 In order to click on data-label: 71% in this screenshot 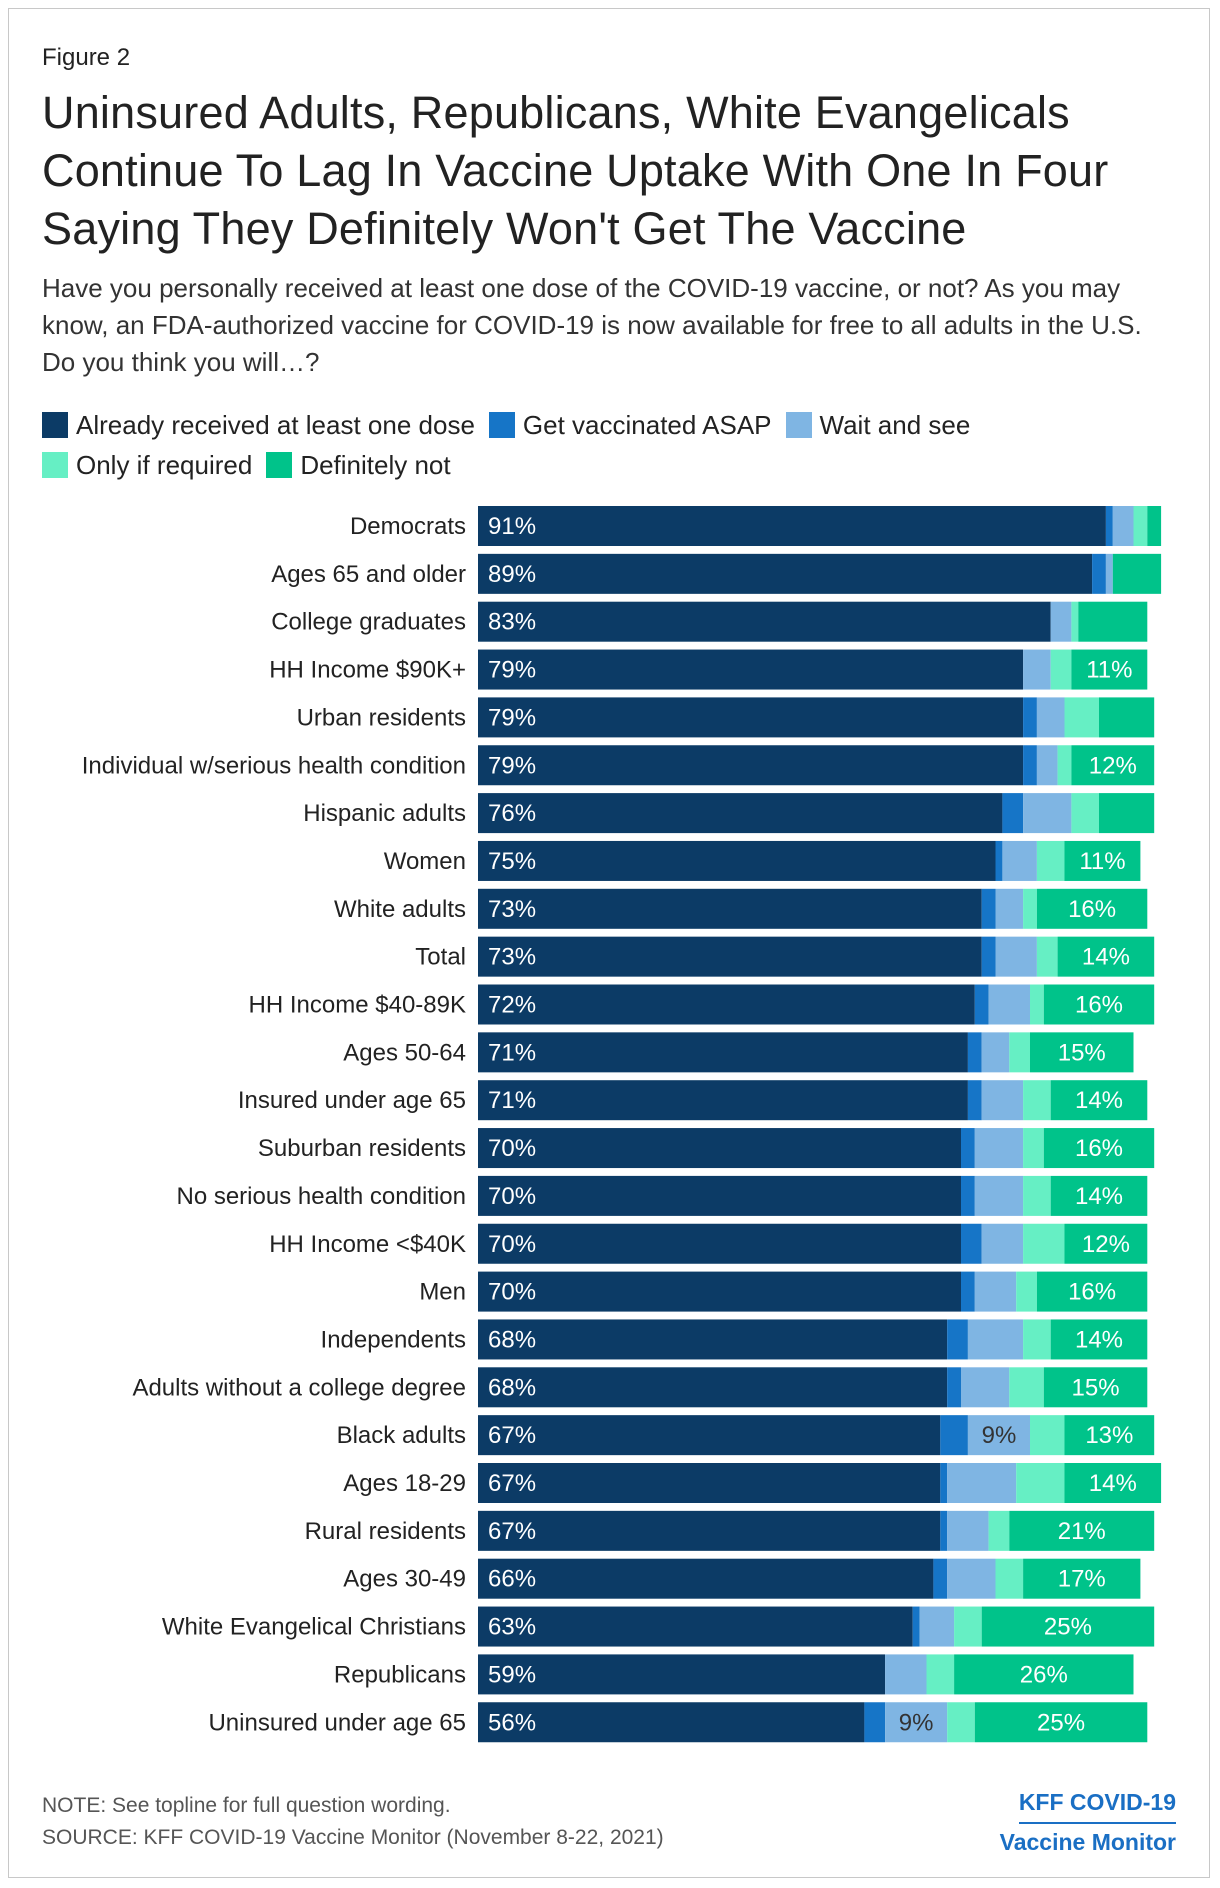, I will do `click(512, 1052)`.